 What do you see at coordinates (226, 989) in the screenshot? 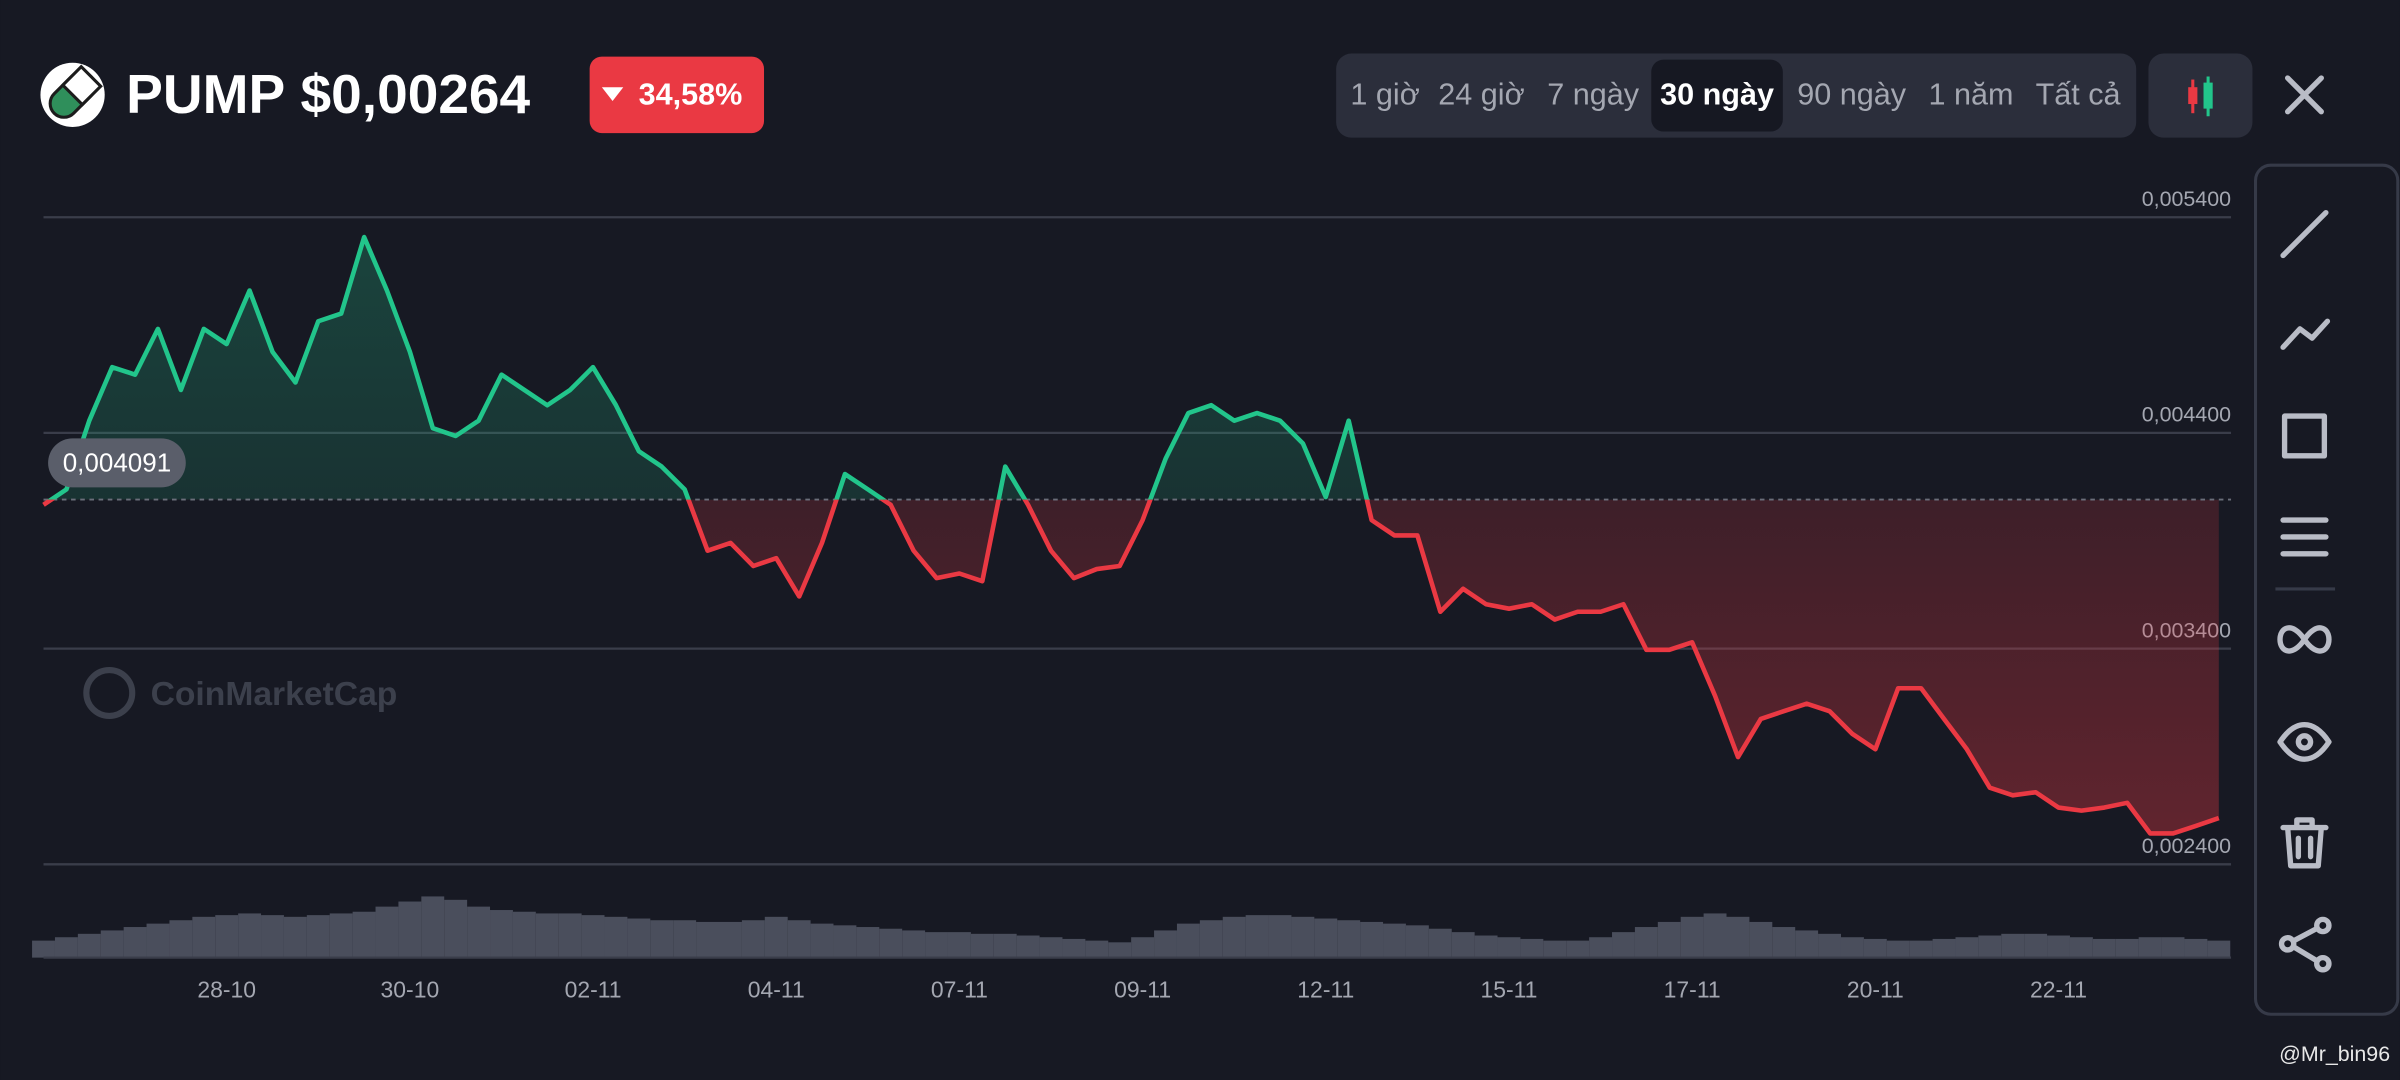
I see `x-tick-label: 28-10` at bounding box center [226, 989].